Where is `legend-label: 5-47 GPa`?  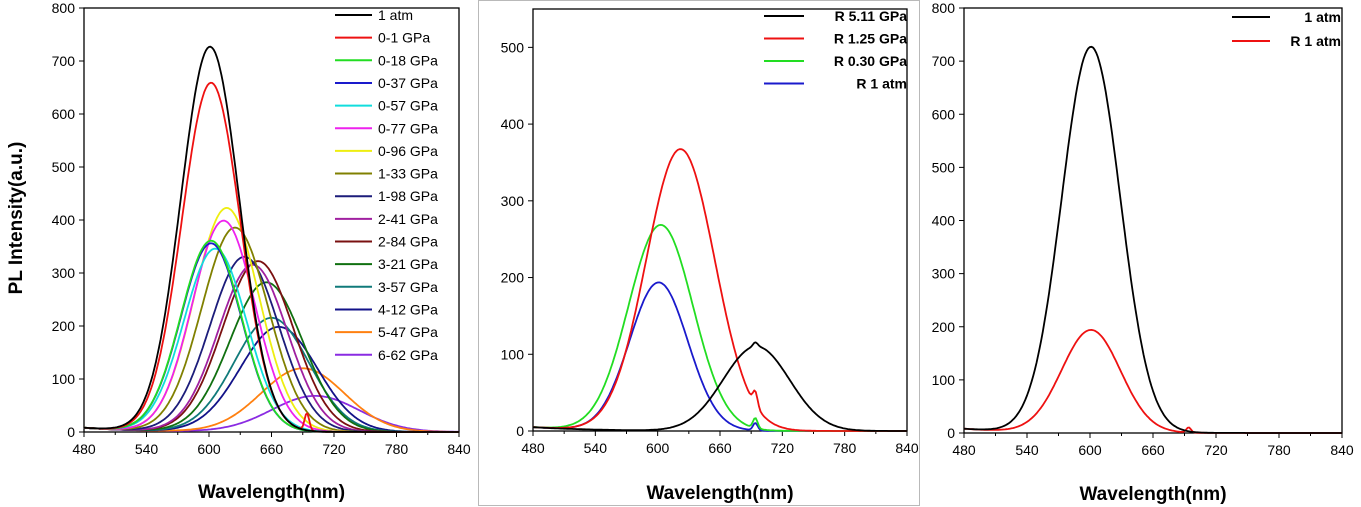
legend-label: 5-47 GPa is located at coordinates (408, 332).